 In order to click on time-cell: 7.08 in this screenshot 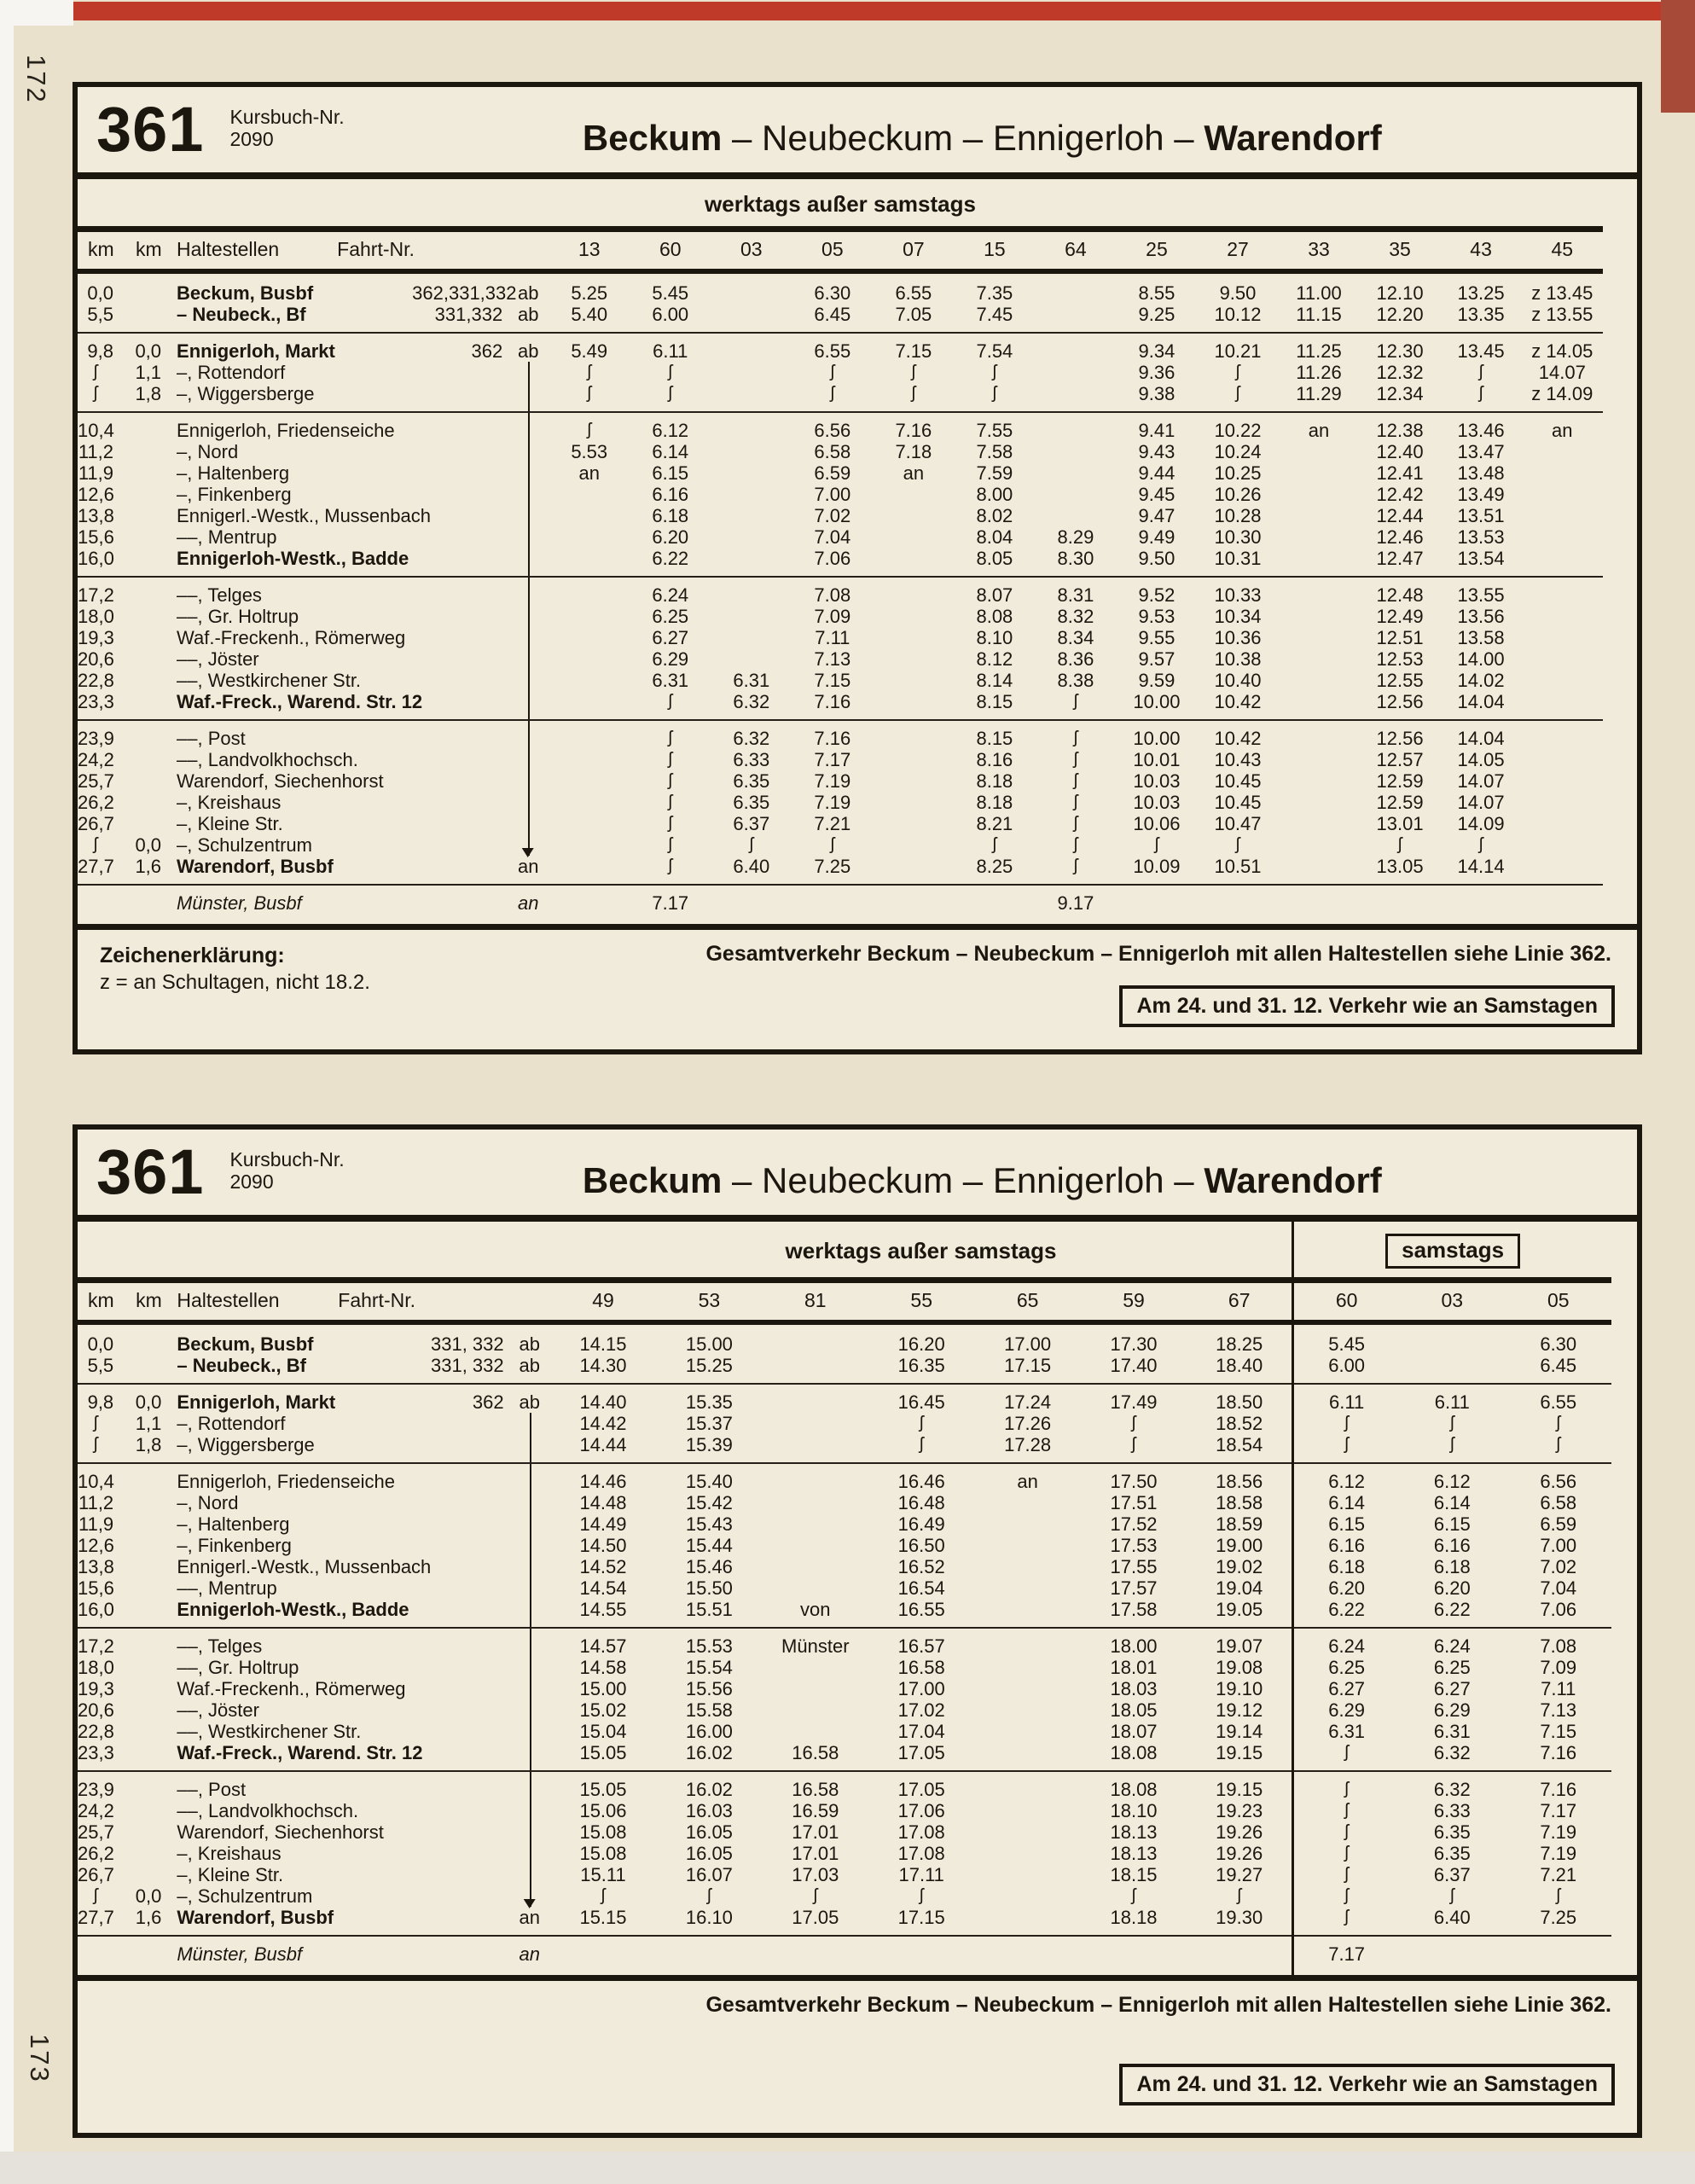, I will do `click(832, 595)`.